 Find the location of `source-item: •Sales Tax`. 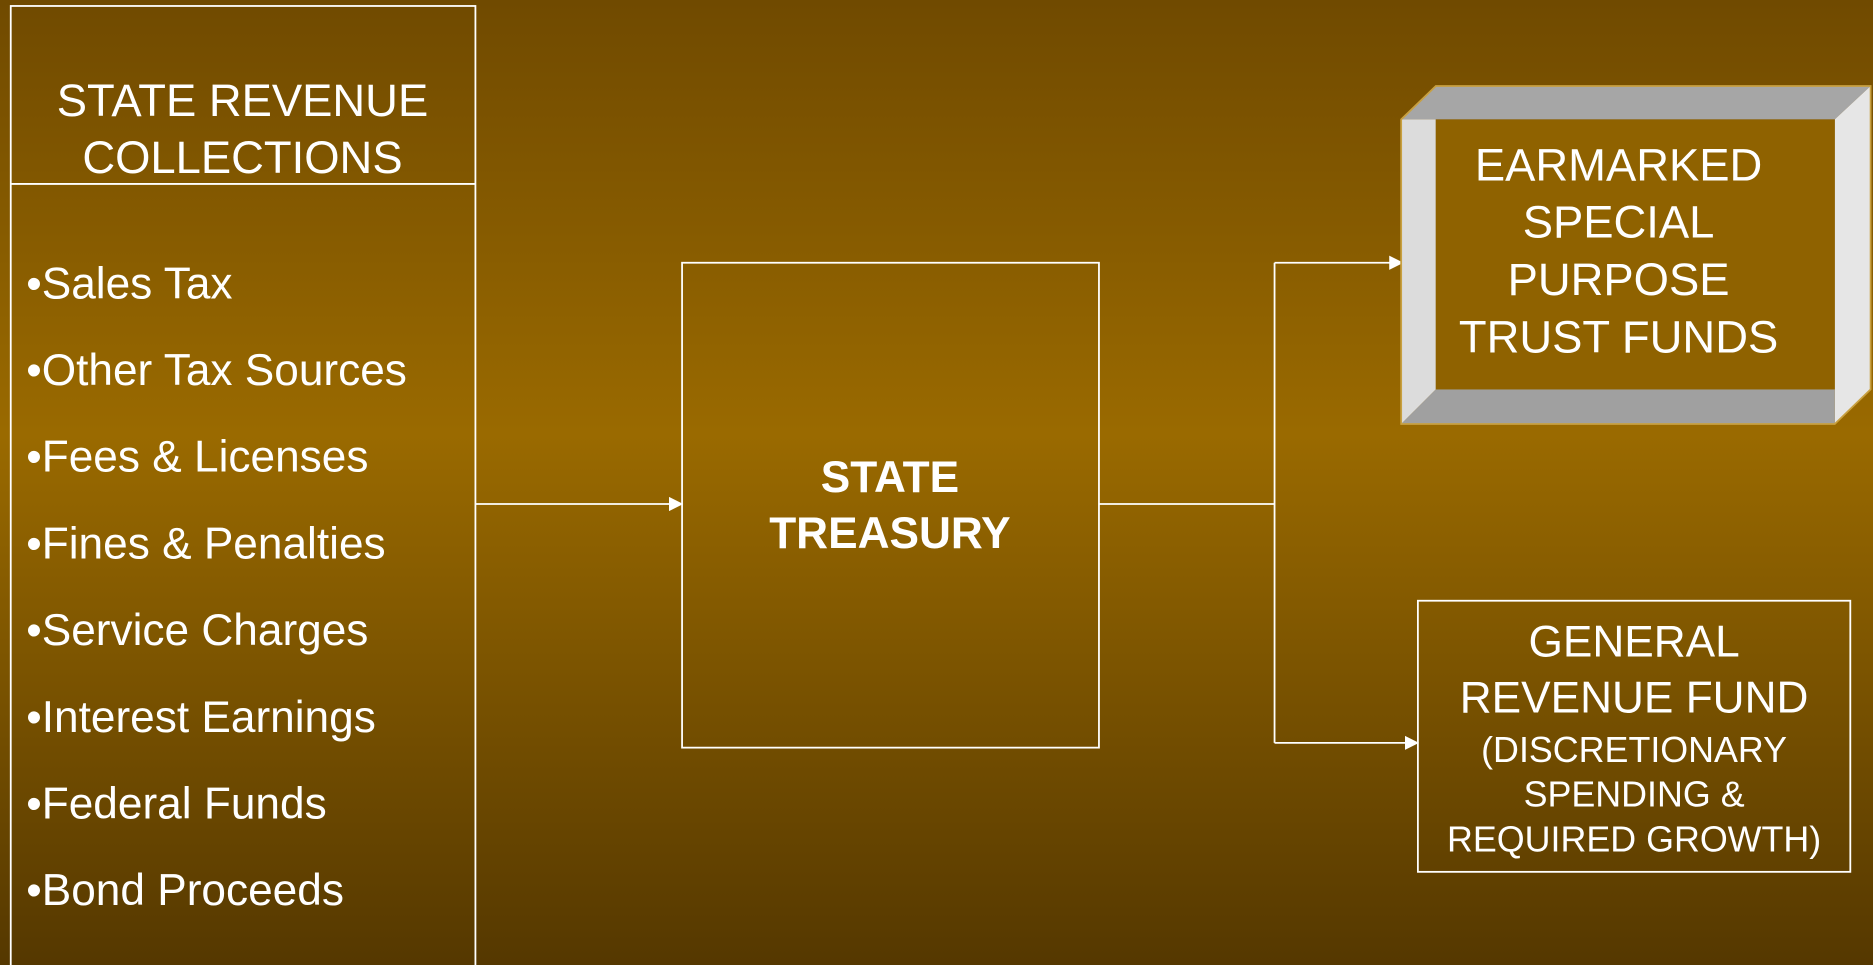

source-item: •Sales Tax is located at coordinates (129, 283).